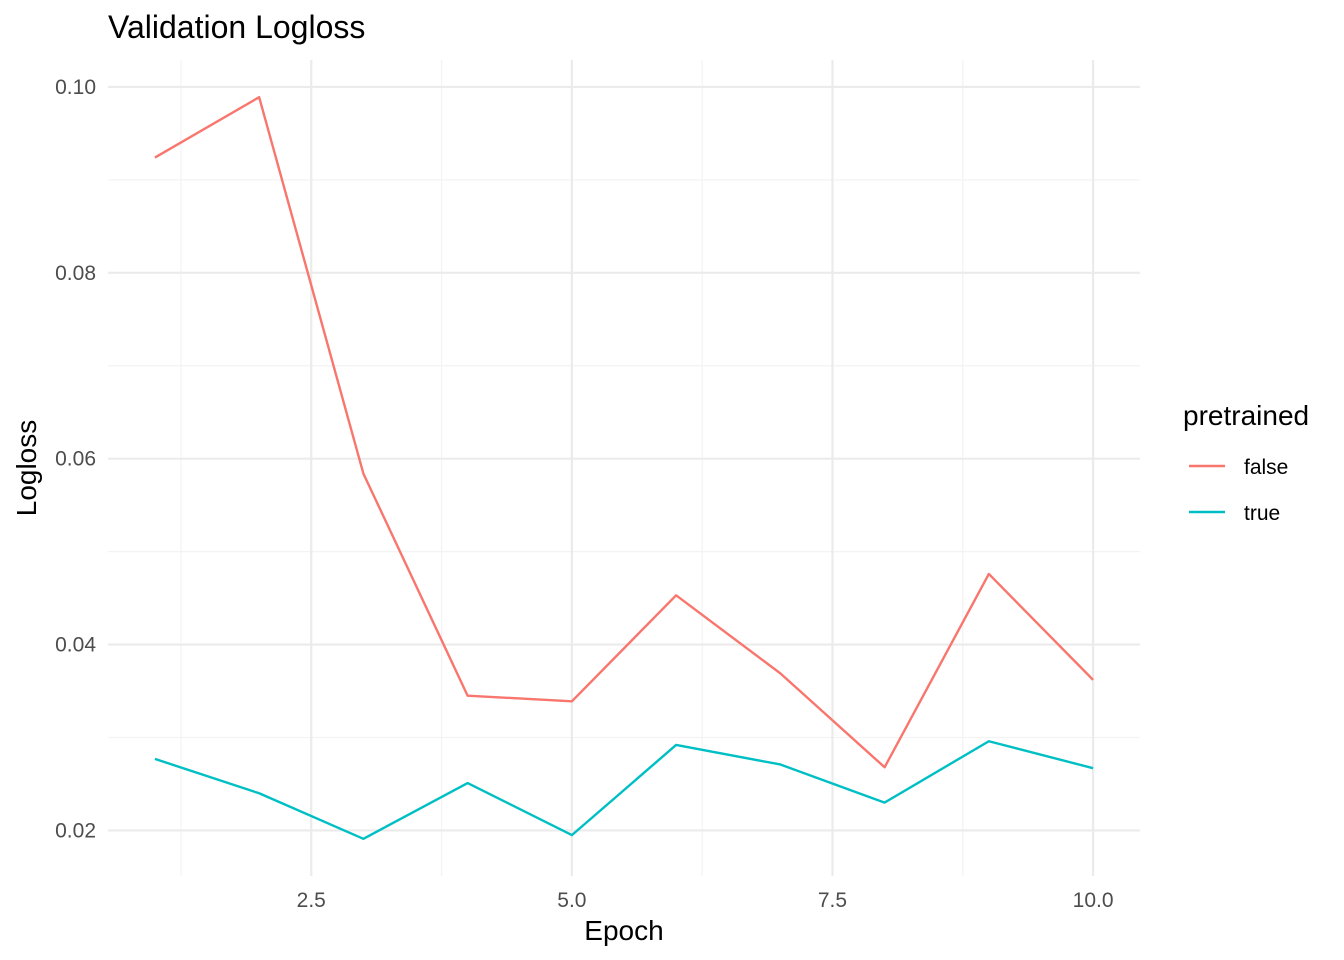  I want to click on series-line-true, so click(624, 790).